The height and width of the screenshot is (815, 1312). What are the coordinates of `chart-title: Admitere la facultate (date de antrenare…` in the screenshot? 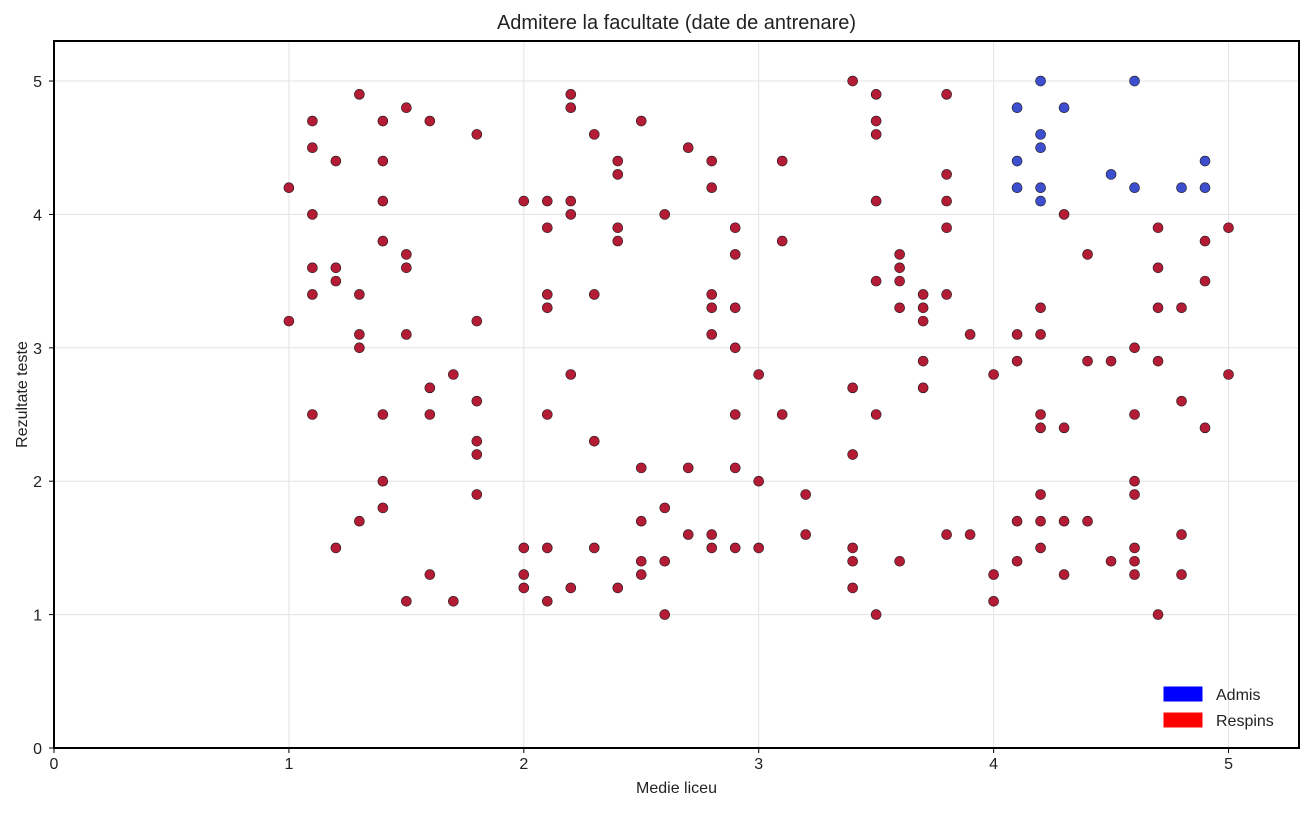 It's located at (676, 23).